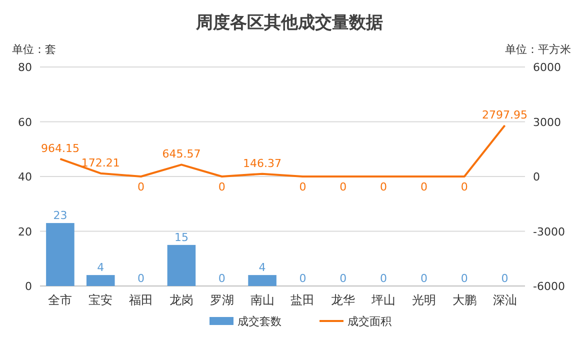  What do you see at coordinates (25, 177) in the screenshot?
I see `y-tick-label: 40` at bounding box center [25, 177].